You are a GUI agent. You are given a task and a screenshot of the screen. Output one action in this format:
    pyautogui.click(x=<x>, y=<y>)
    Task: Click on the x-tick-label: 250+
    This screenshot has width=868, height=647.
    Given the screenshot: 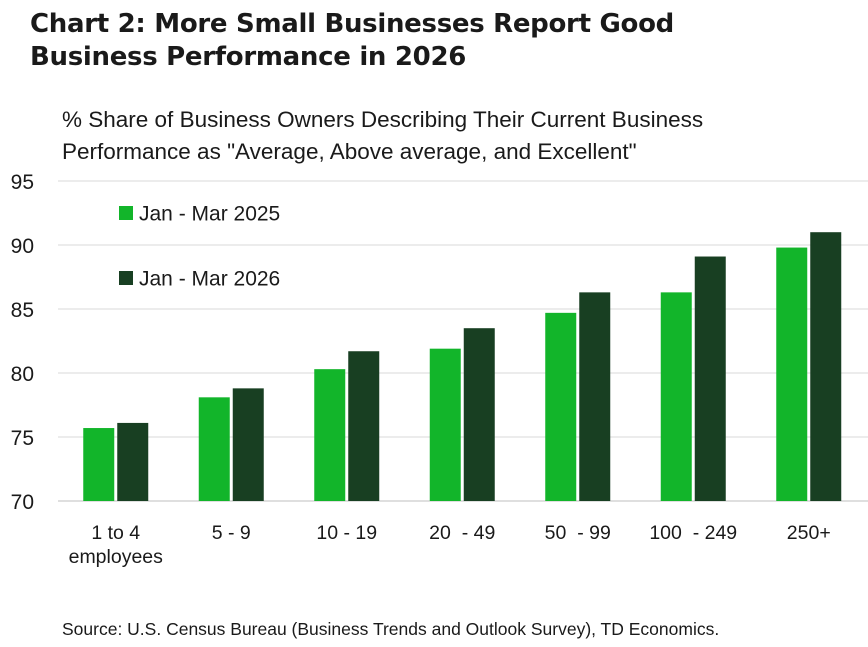 What is the action you would take?
    pyautogui.click(x=809, y=533)
    